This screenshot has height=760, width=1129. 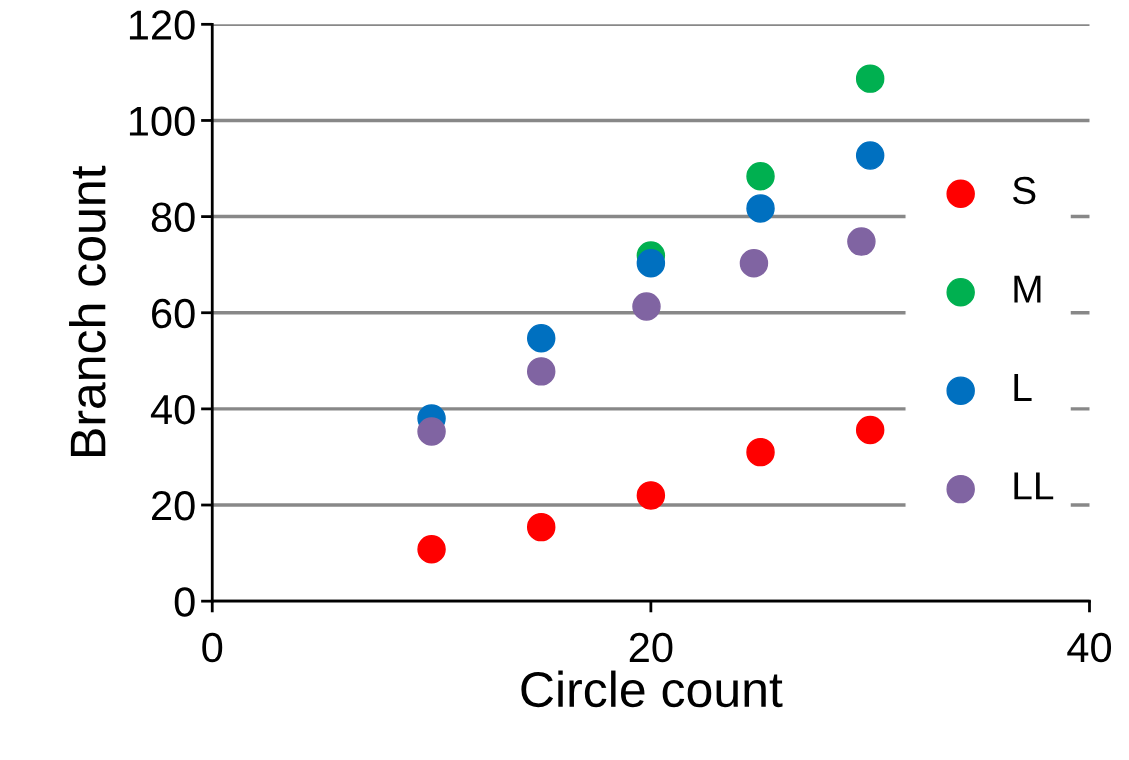 What do you see at coordinates (1027, 289) in the screenshot?
I see `legend-label: M` at bounding box center [1027, 289].